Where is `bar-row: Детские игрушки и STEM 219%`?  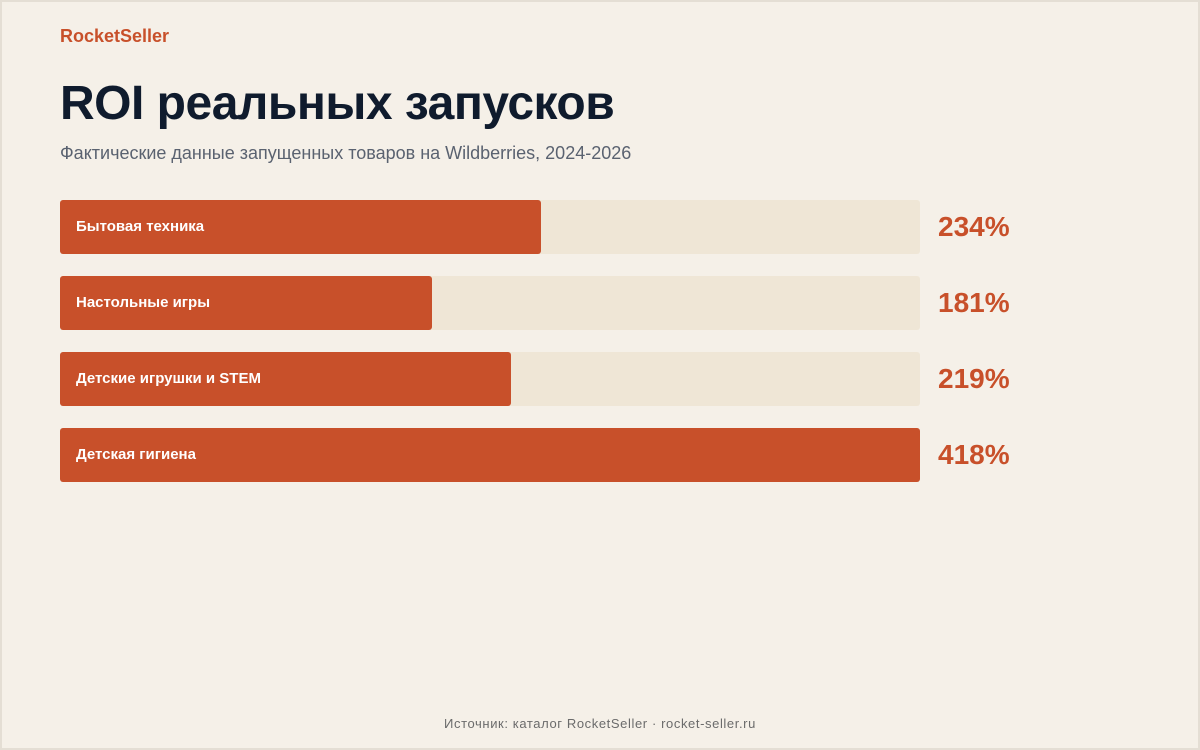 bar-row: Детские игрушки и STEM 219% is located at coordinates (560, 379).